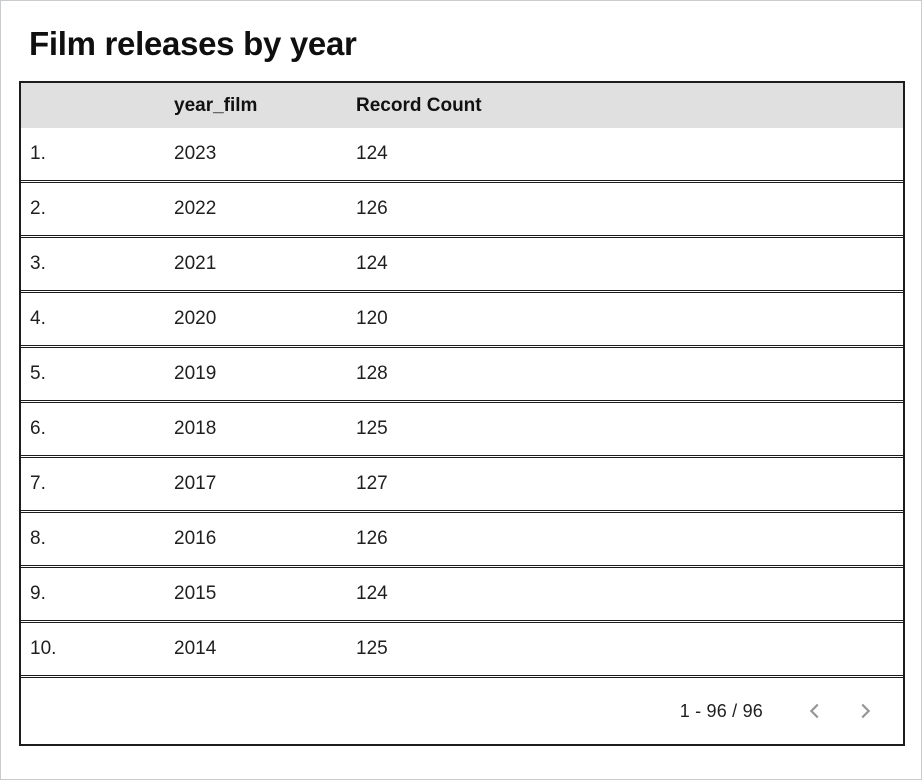  Describe the element at coordinates (462, 210) in the screenshot. I see `table-row: 2. 2022 126` at that location.